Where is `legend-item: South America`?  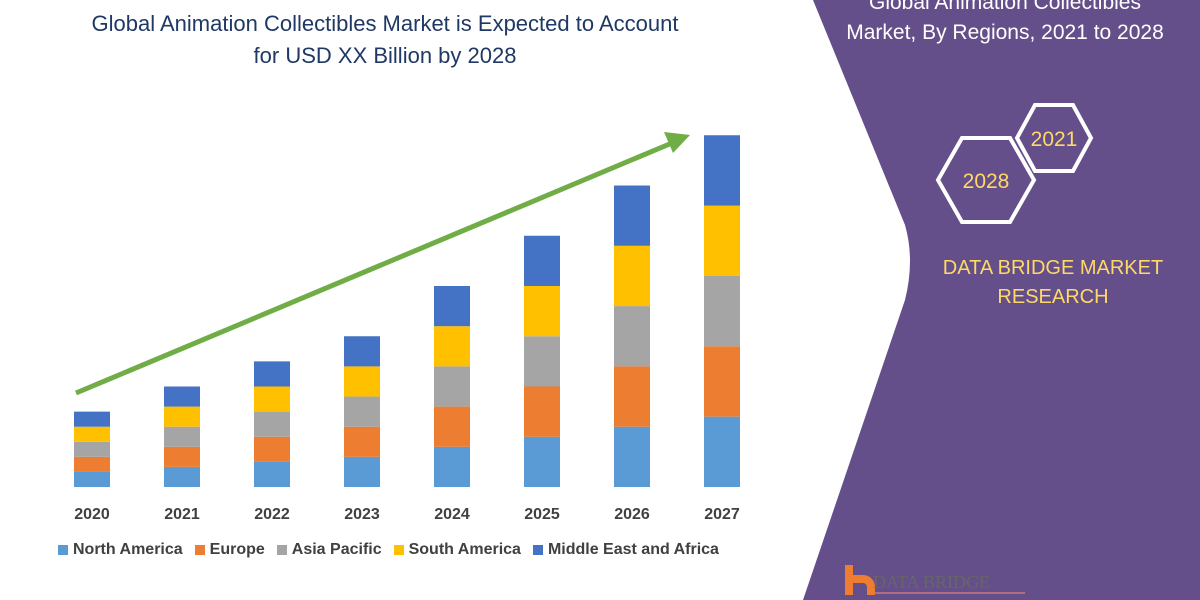
legend-item: South America is located at coordinates (457, 550).